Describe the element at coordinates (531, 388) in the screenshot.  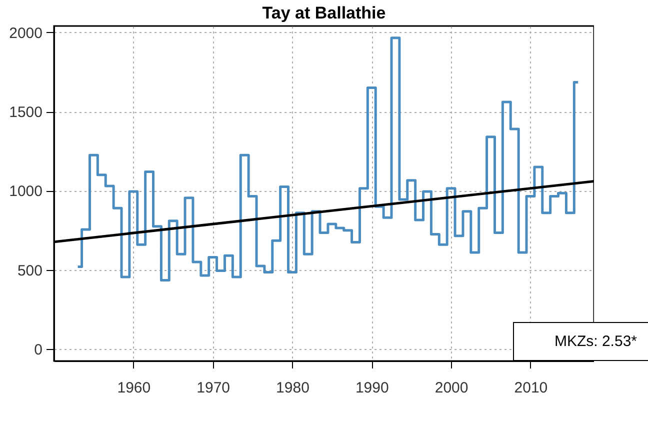
I see `x-tick-label: 2010` at that location.